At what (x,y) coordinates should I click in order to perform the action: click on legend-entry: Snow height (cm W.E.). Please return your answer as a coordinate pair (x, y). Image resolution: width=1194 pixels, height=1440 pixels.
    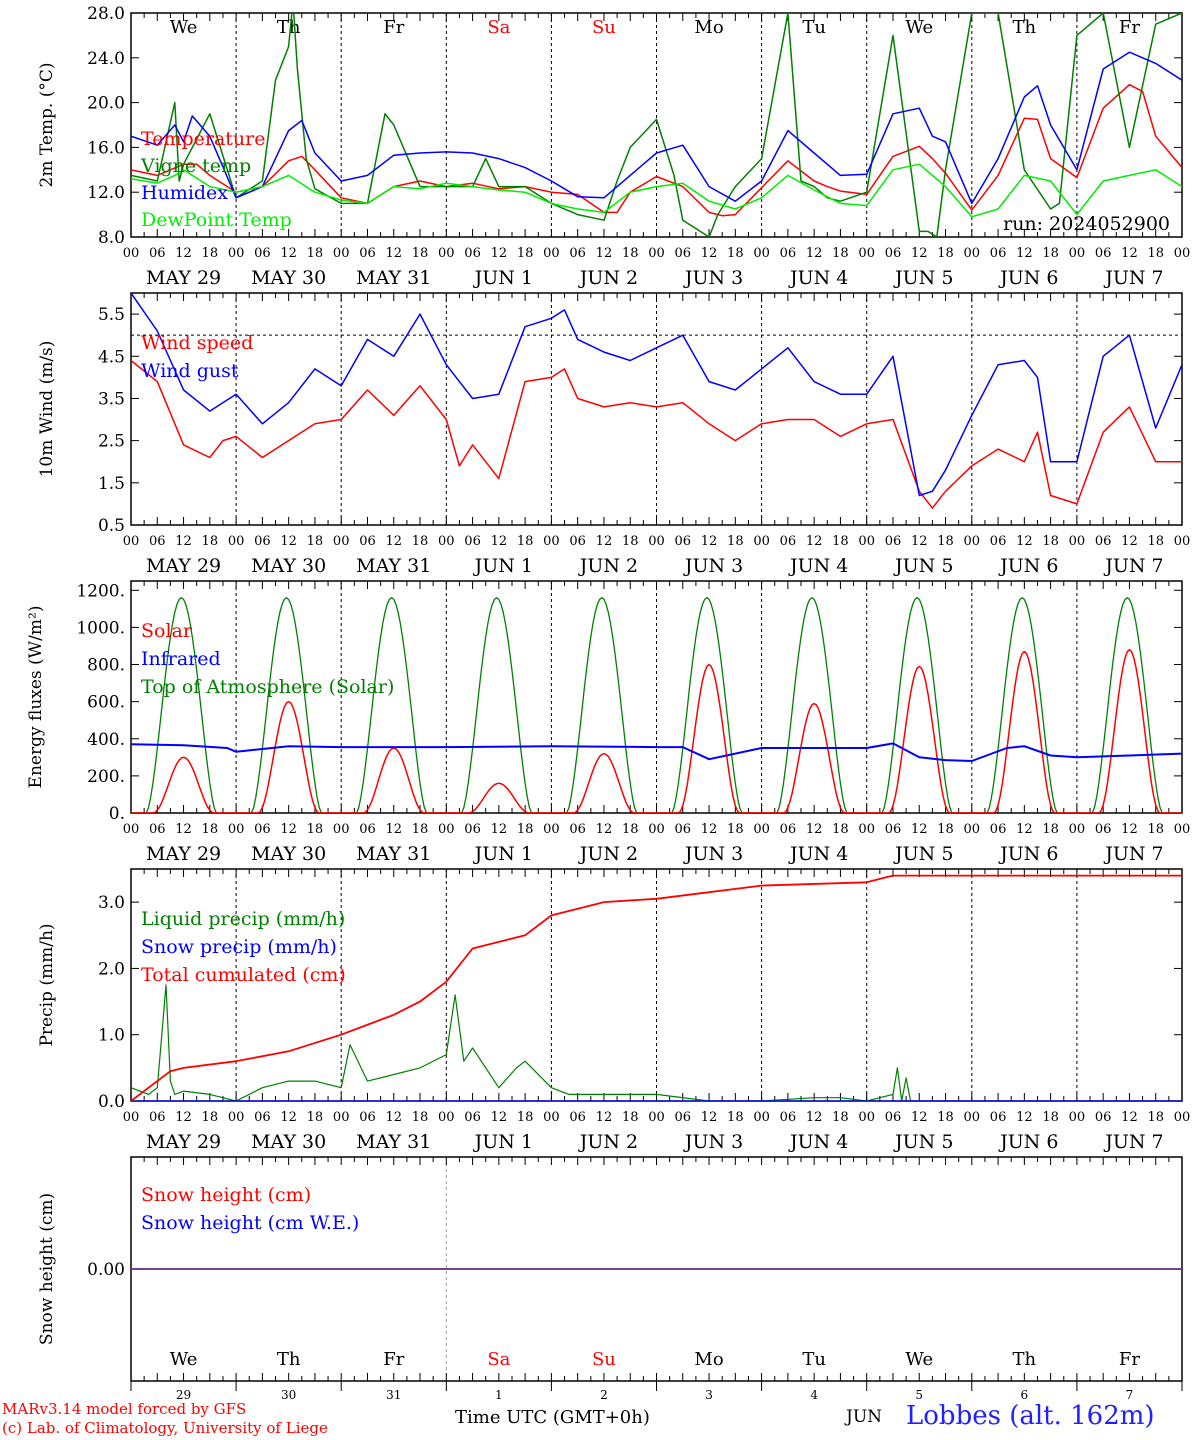
    Looking at the image, I should click on (250, 1223).